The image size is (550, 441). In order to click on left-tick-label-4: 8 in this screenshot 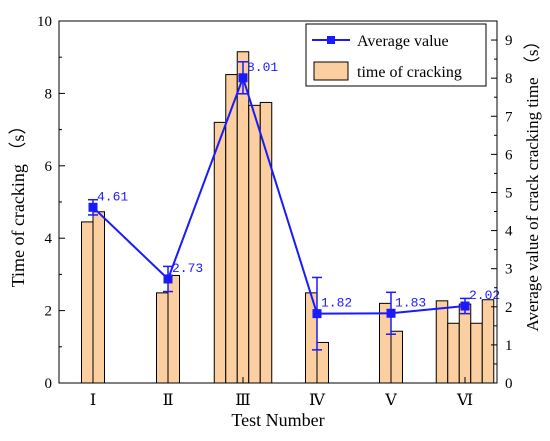, I will do `click(49, 94)`.